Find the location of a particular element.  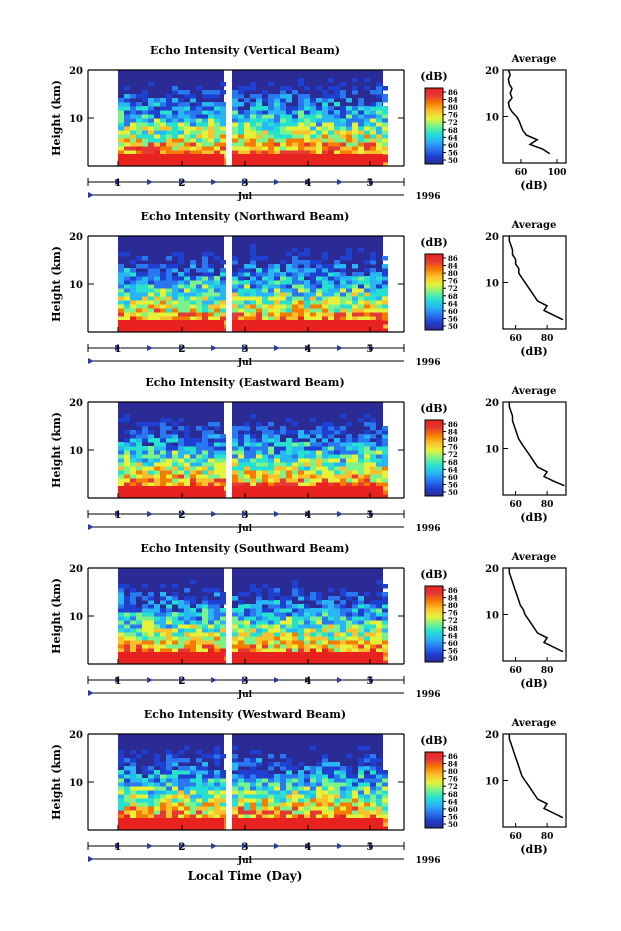

colorbar-tick-label: 72 is located at coordinates (453, 786).